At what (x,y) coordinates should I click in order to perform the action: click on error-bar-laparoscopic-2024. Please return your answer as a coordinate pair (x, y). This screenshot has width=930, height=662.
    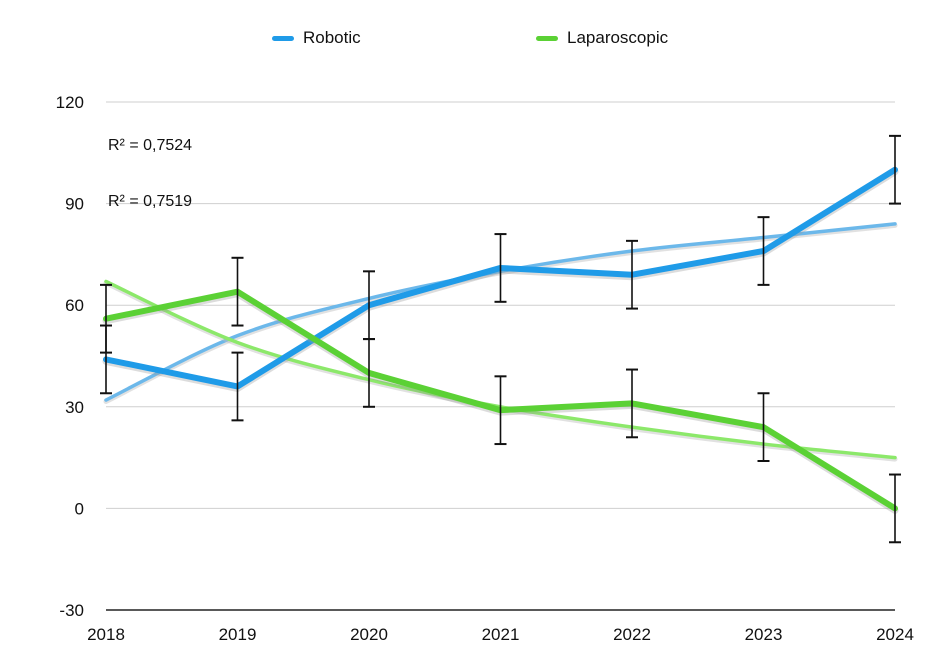
    Looking at the image, I should click on (895, 508).